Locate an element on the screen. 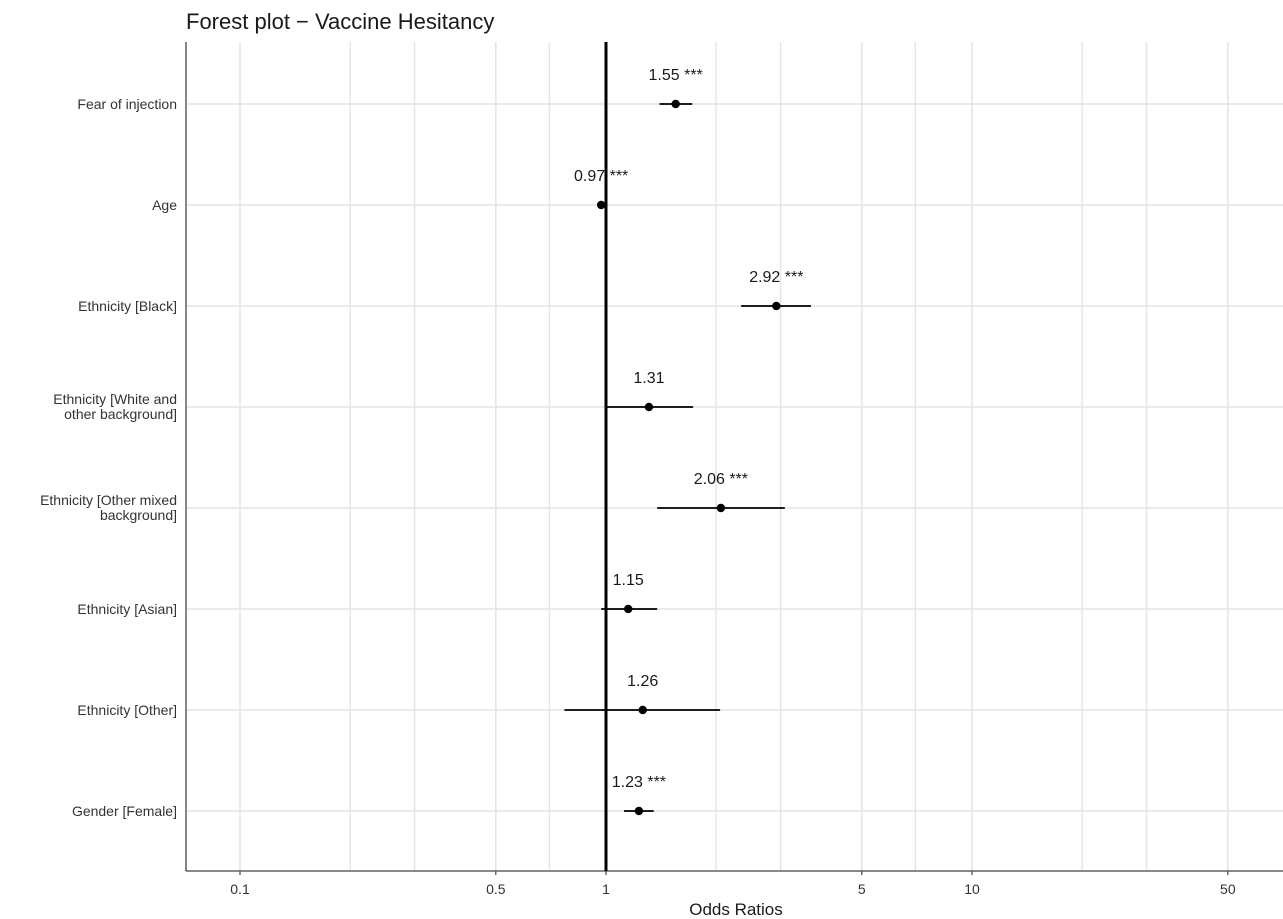 The height and width of the screenshot is (919, 1283). y-category-label-line: Gender [Female] is located at coordinates (124, 811).